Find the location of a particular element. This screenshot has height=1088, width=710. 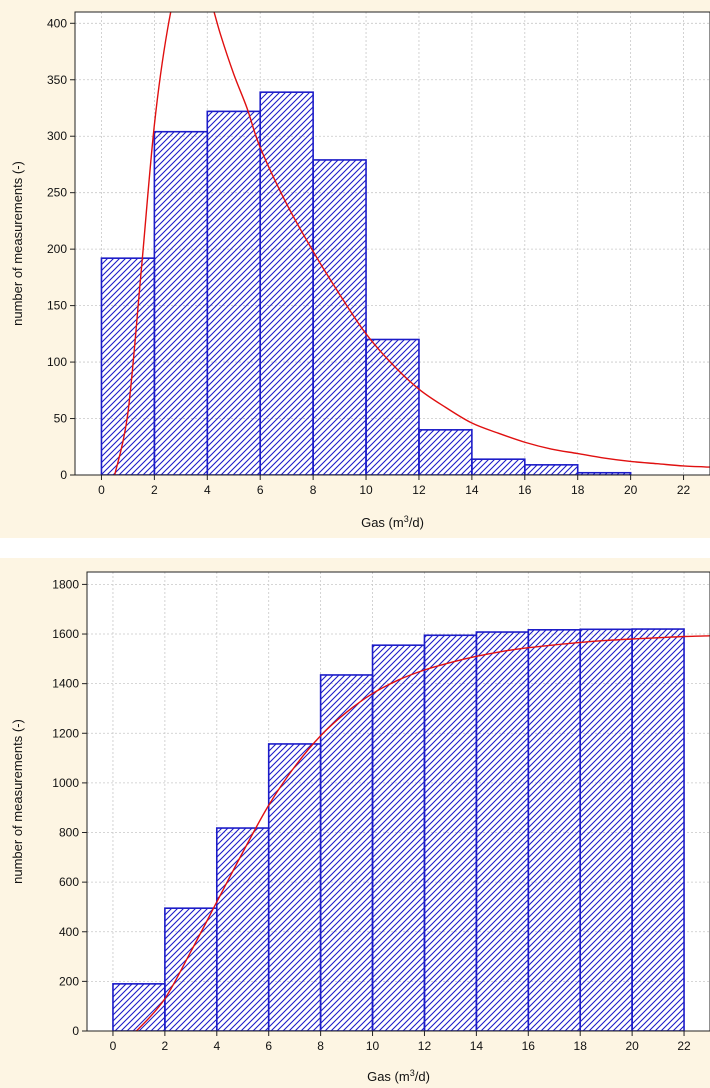

panel-separator is located at coordinates (355, 548).